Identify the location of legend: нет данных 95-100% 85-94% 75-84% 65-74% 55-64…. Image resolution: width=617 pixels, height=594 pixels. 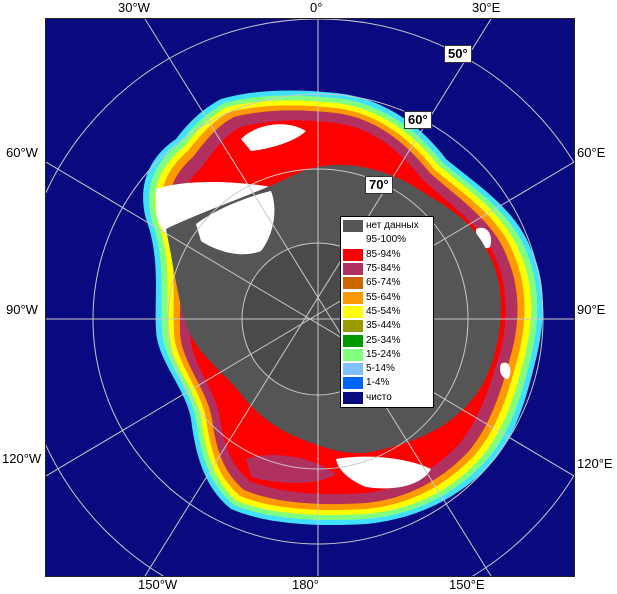
(387, 312).